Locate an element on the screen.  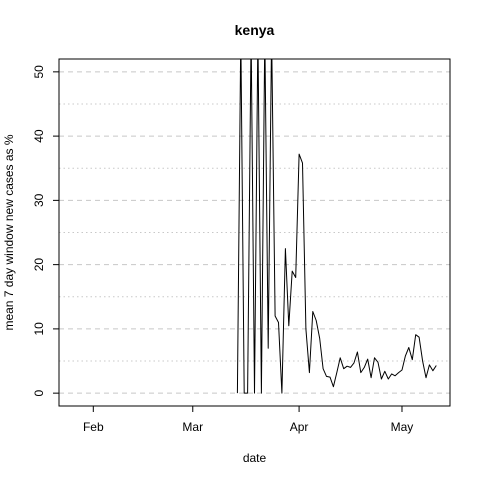
chart-title: kenya is located at coordinates (255, 30).